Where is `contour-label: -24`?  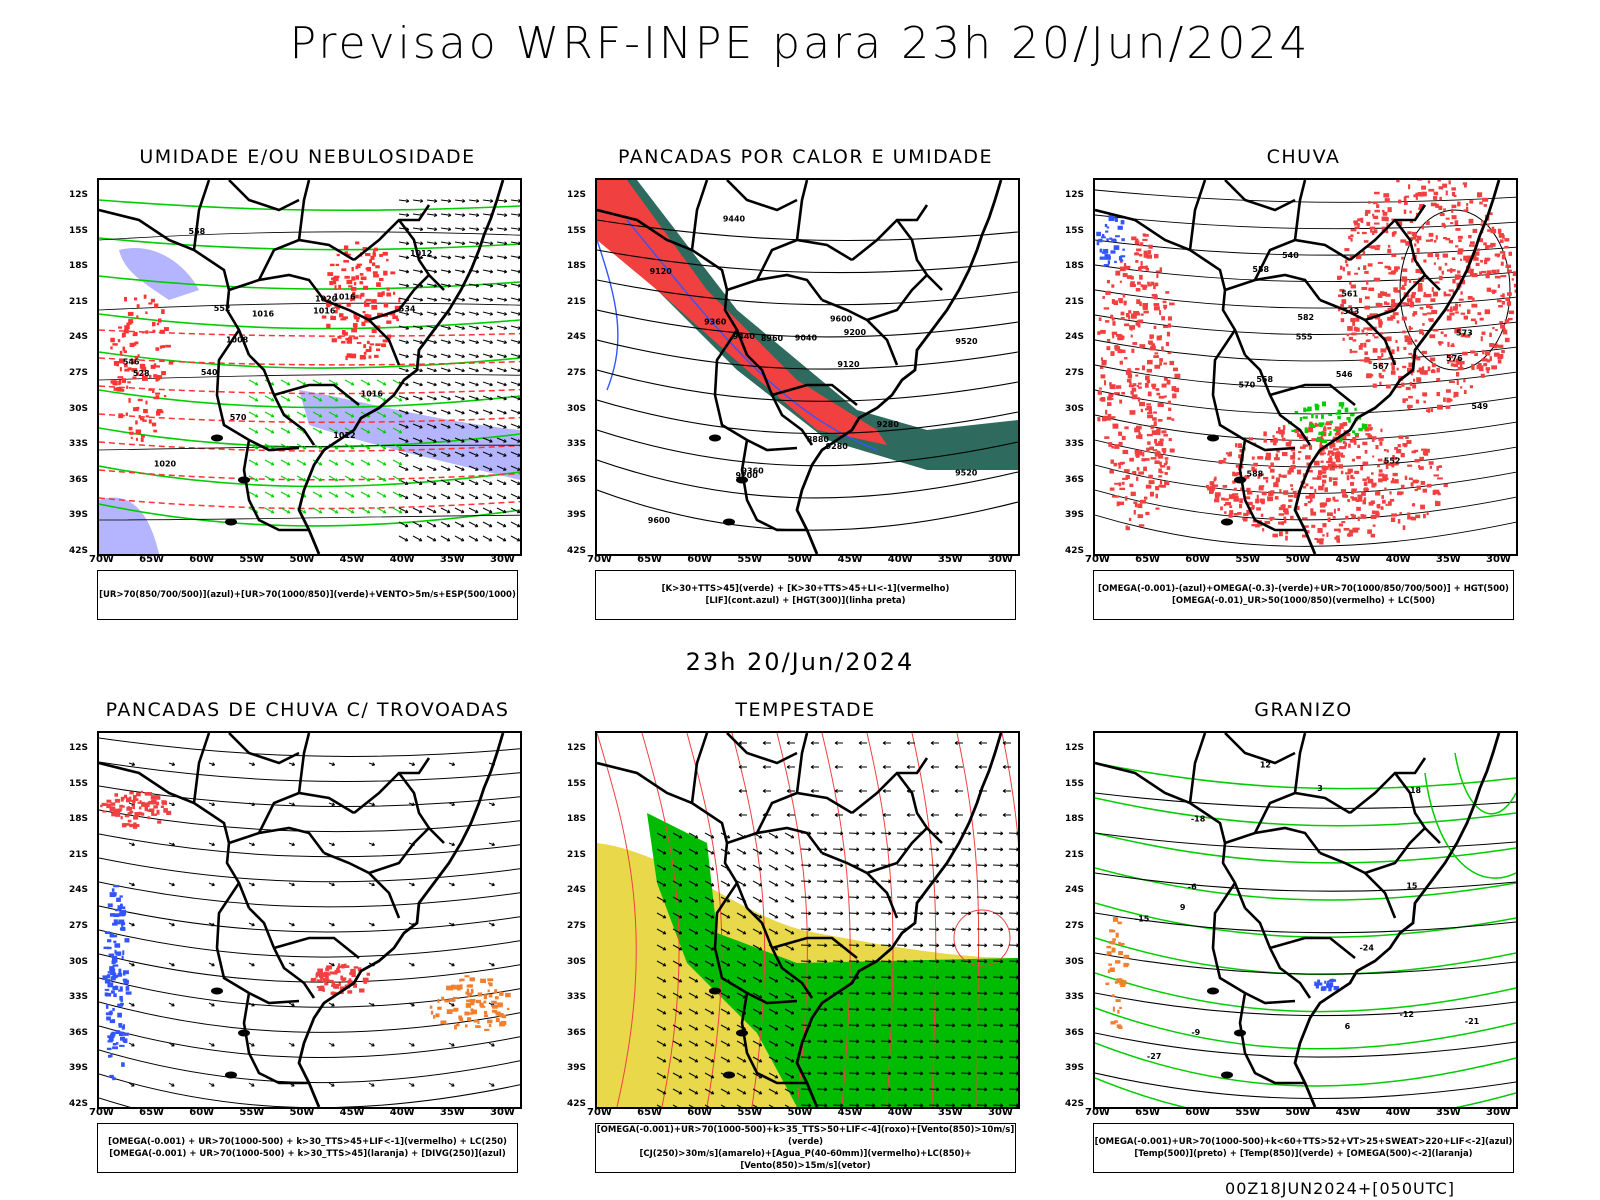 contour-label: -24 is located at coordinates (1366, 948).